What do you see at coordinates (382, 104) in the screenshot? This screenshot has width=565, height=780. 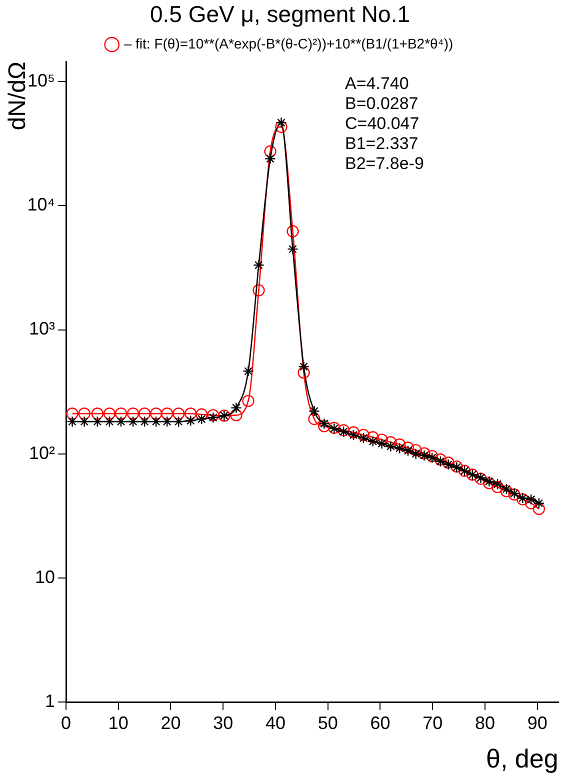 I see `annotation: B=0.0287` at bounding box center [382, 104].